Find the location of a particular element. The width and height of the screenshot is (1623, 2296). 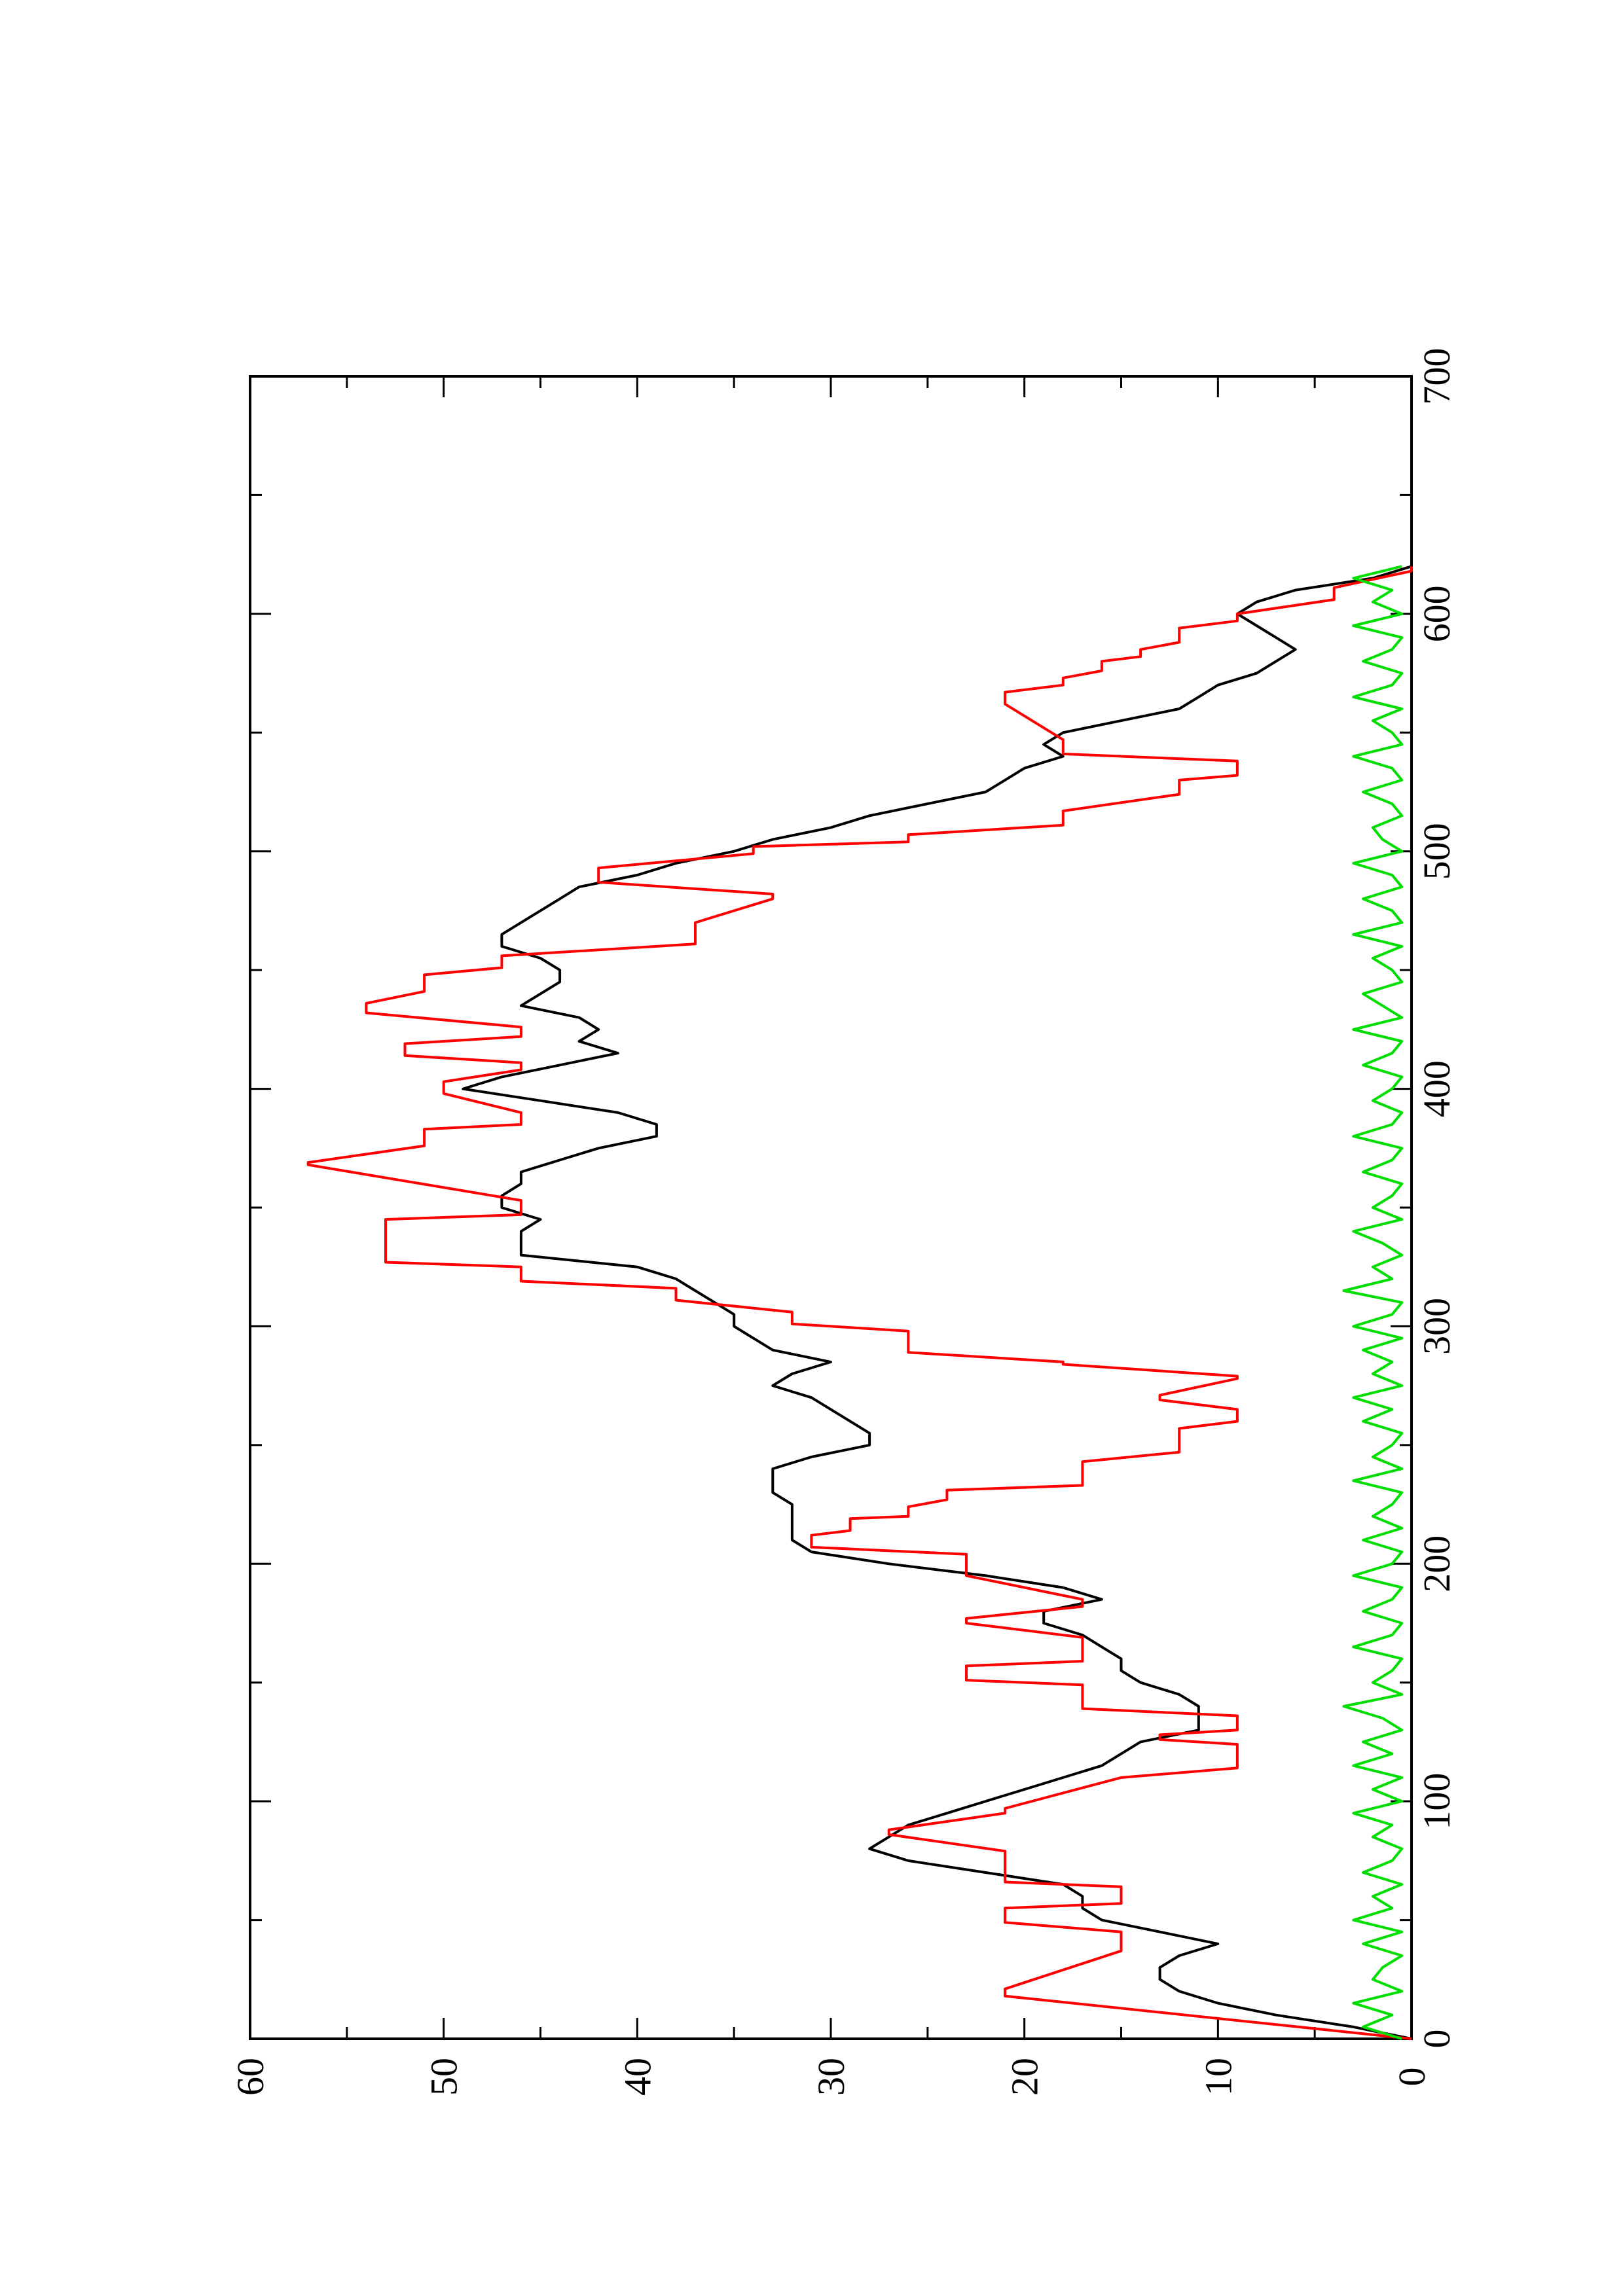

series-green-line is located at coordinates (1373, 1302).